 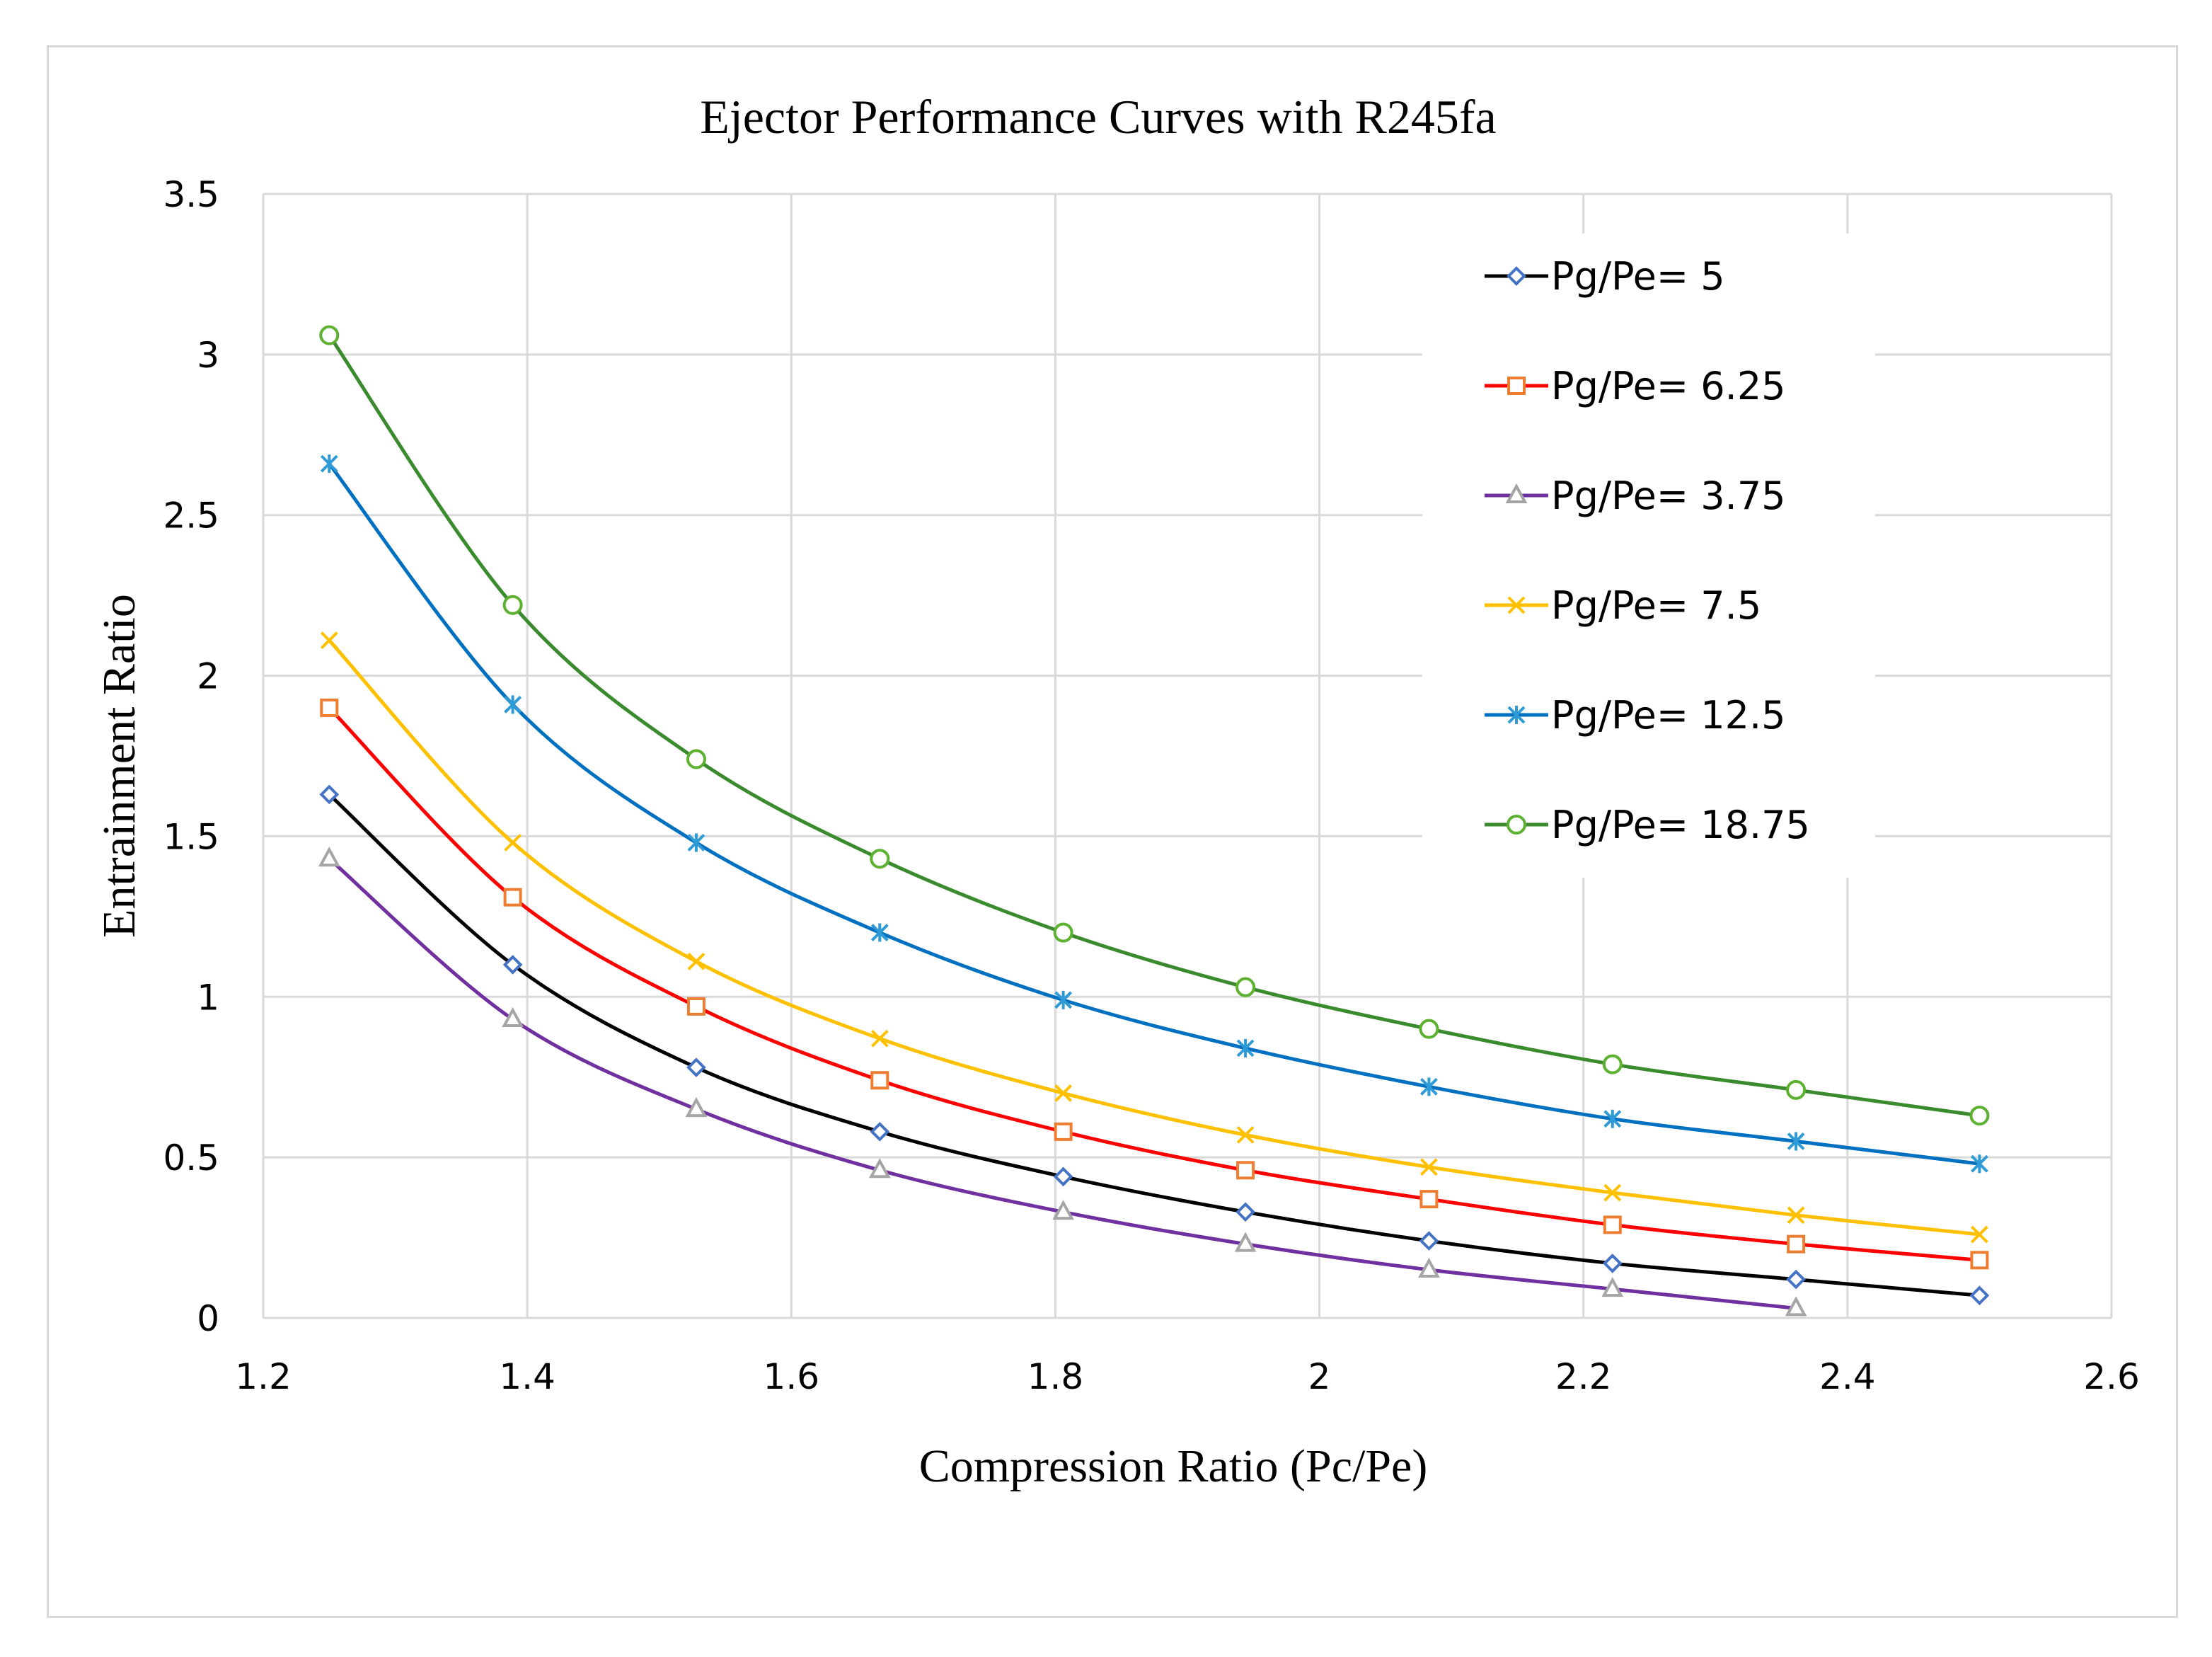 What do you see at coordinates (191, 837) in the screenshot?
I see `y-tick-label: 1.5` at bounding box center [191, 837].